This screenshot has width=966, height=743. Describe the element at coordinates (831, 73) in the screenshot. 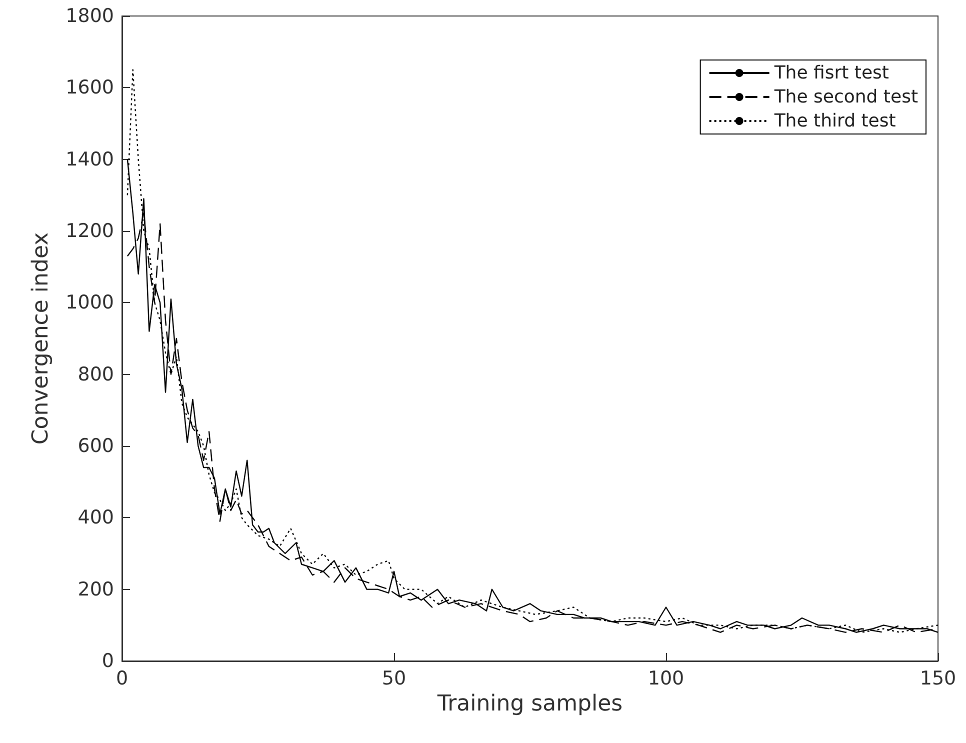

I see `legend-label: The fisrt test` at that location.